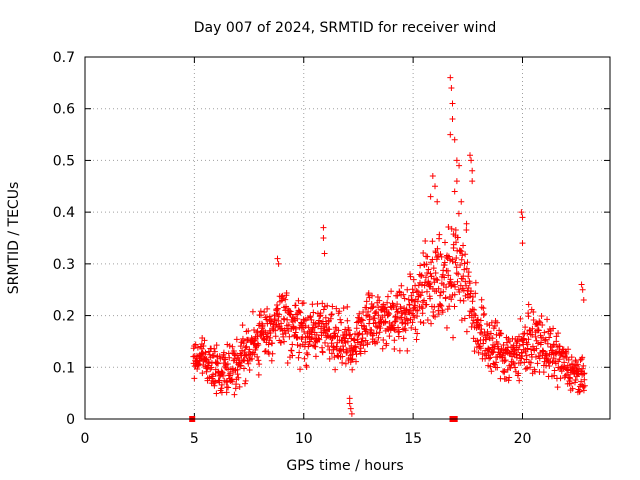  What do you see at coordinates (344, 466) in the screenshot?
I see `x-axis-label: GPS time / hours` at bounding box center [344, 466].